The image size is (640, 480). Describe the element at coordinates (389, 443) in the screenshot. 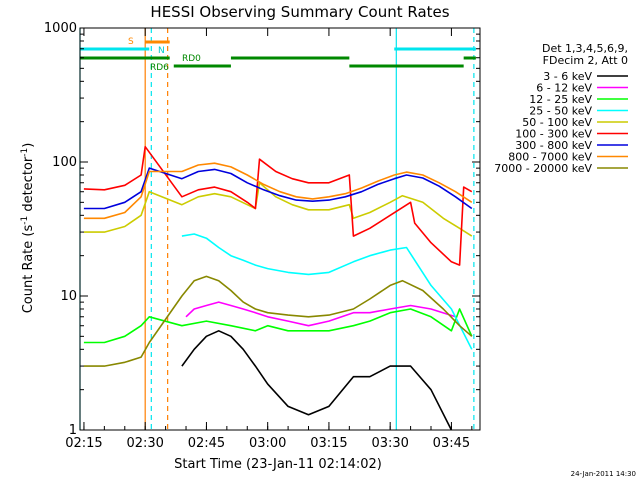

I see `x-tick-label-5: 03:30` at that location.